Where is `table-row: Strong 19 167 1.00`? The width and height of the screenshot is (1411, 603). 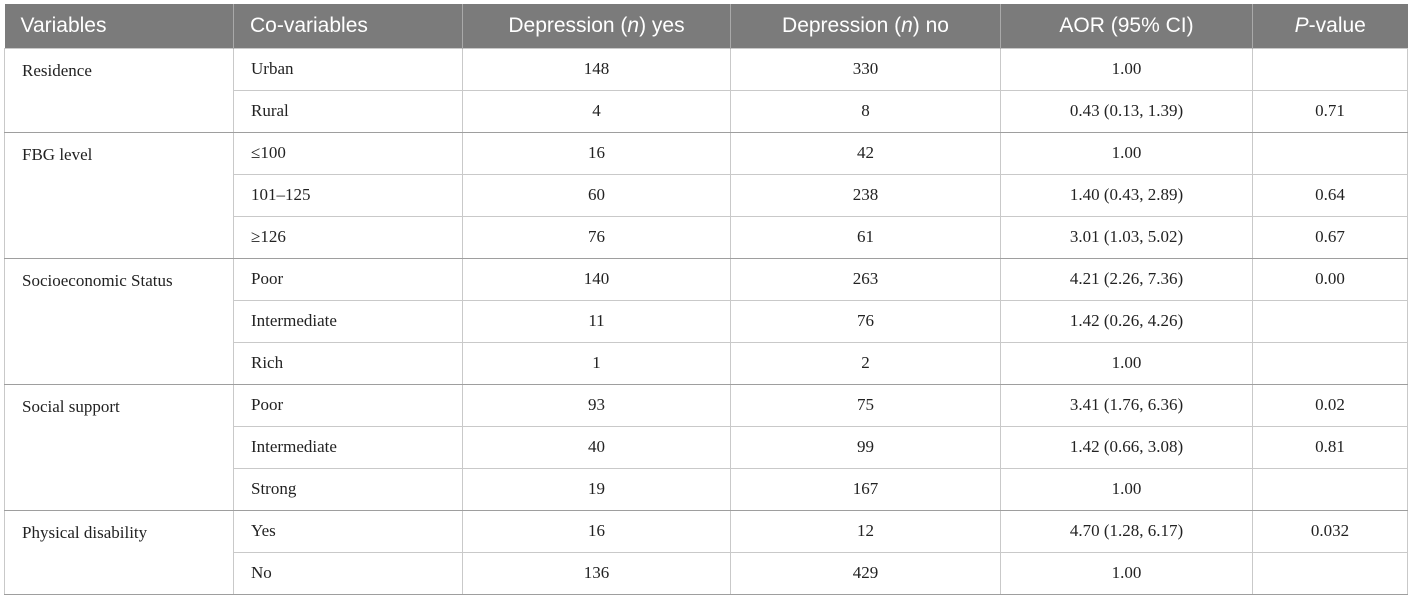
table-row: Strong 19 167 1.00 is located at coordinates (706, 489).